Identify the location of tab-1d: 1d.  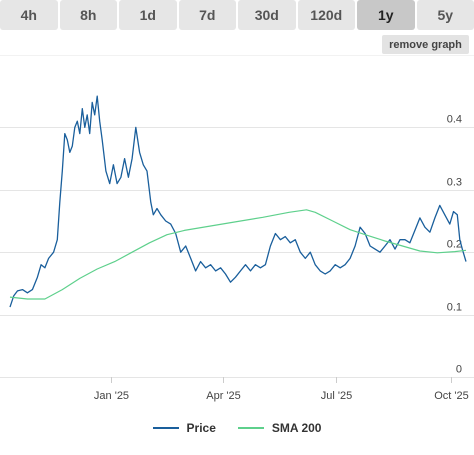
(148, 15).